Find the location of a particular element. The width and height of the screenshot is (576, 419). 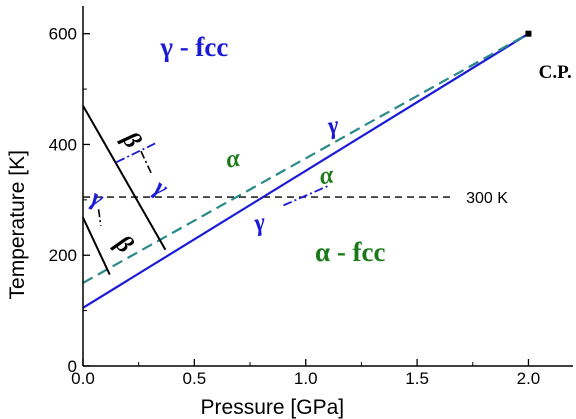

annotation-gamma-upper: γ is located at coordinates (334, 126).